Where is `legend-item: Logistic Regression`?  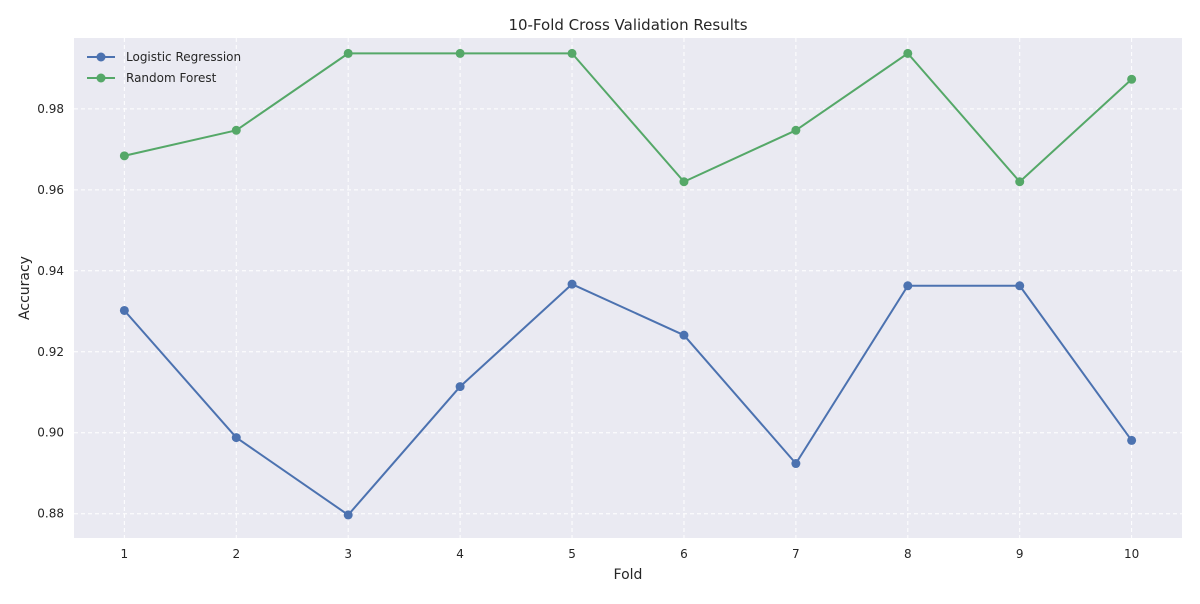
legend-item: Logistic Regression is located at coordinates (164, 57).